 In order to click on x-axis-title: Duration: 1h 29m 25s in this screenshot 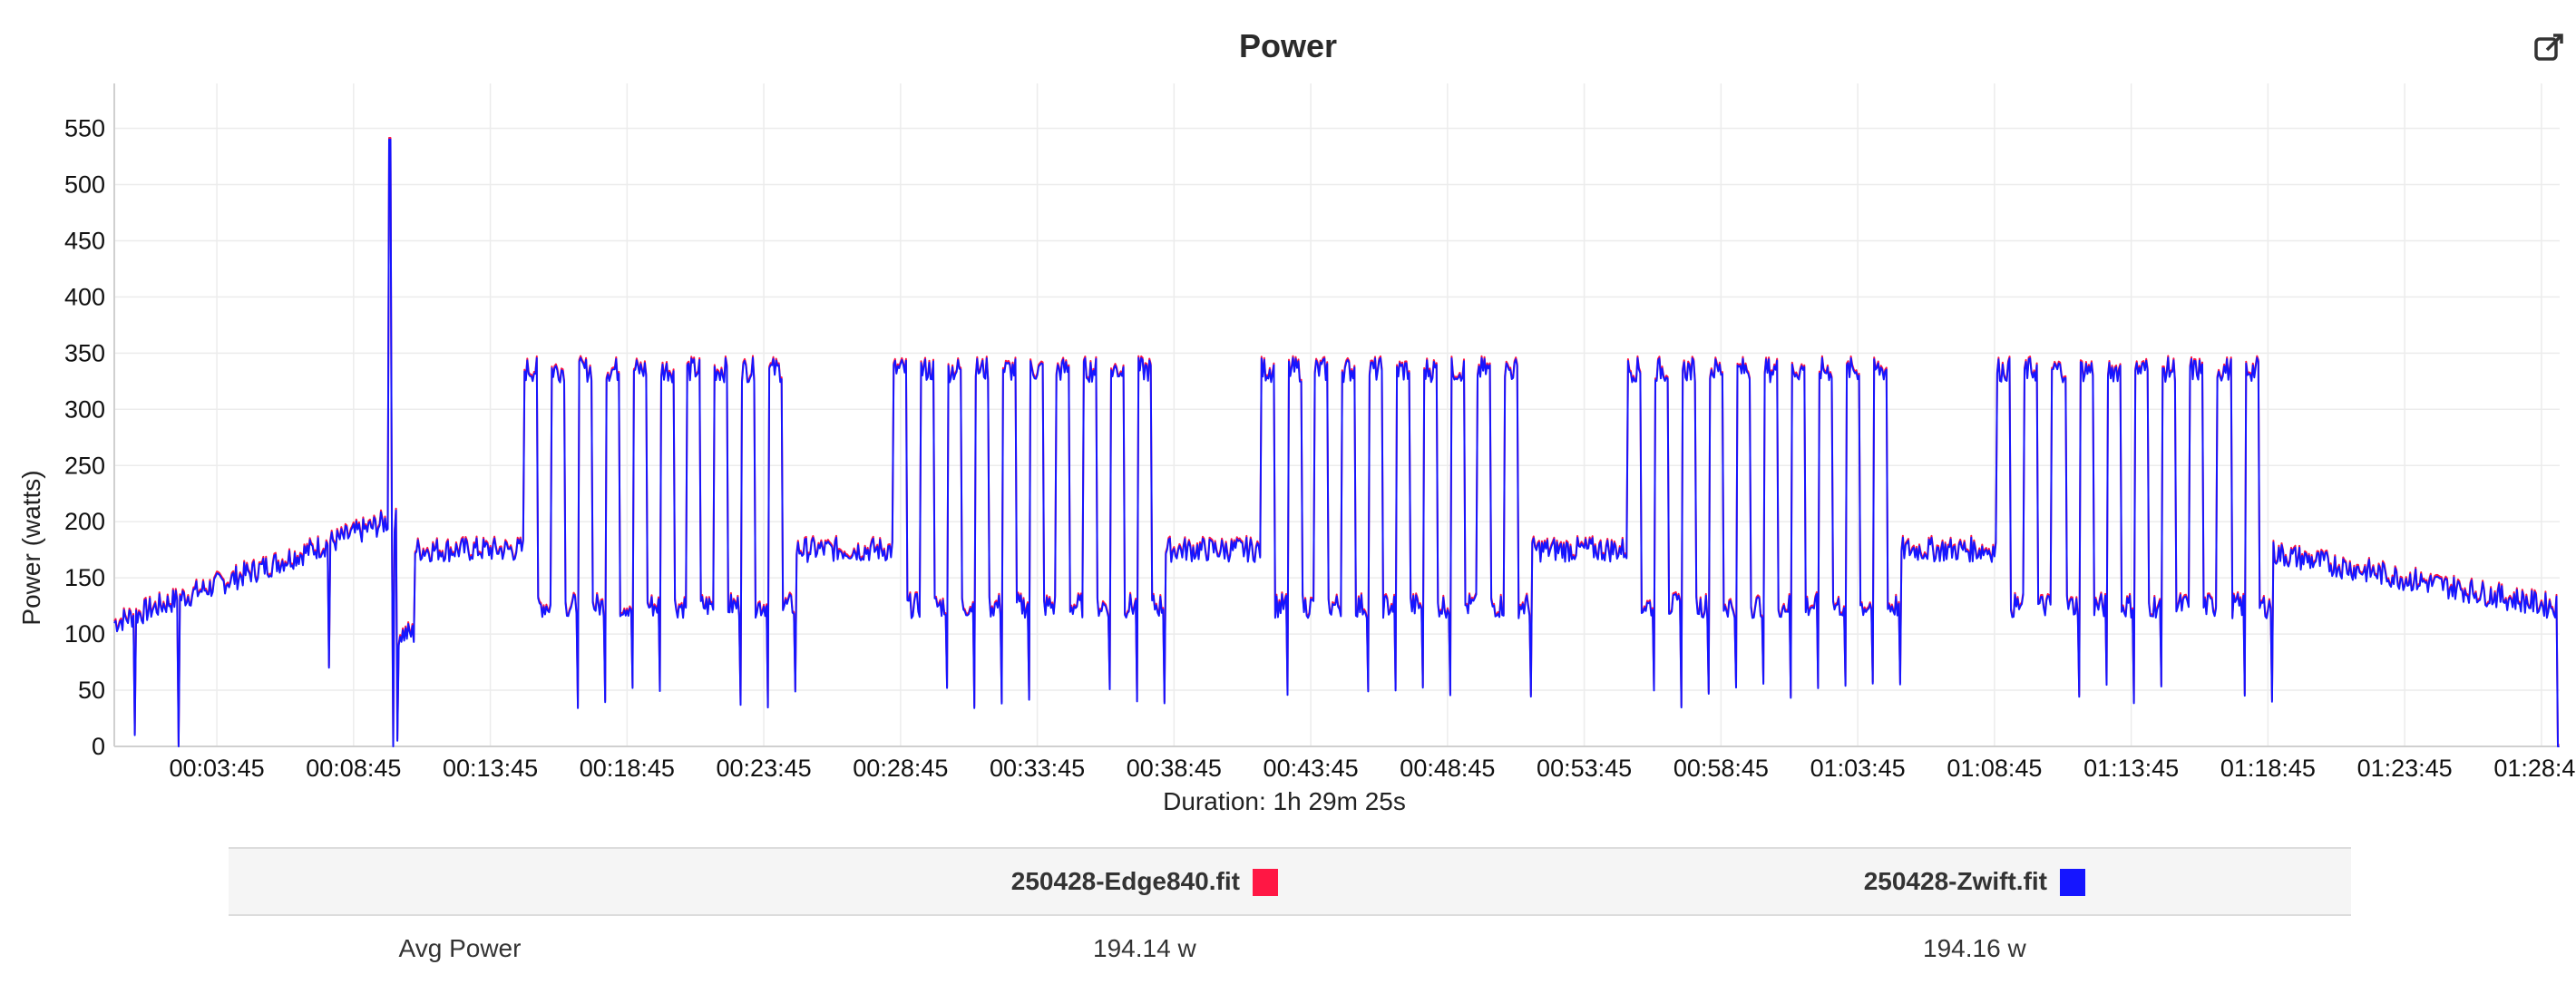, I will do `click(1284, 801)`.